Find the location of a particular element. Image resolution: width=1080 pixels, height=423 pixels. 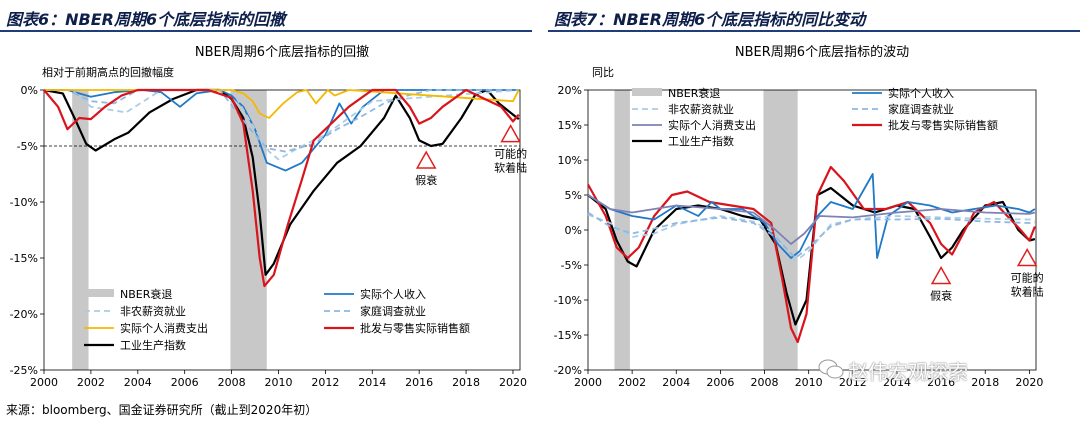

right-y-axis-label: 同比 is located at coordinates (603, 72).